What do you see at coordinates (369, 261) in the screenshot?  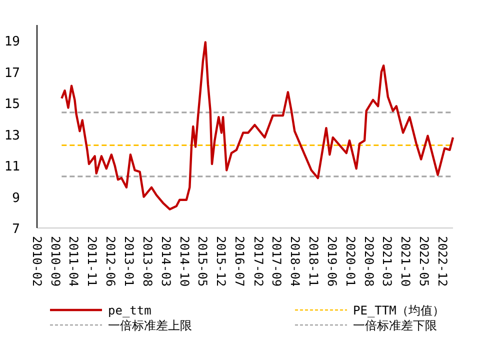 I see `x-tick-label: 2020-08` at bounding box center [369, 261].